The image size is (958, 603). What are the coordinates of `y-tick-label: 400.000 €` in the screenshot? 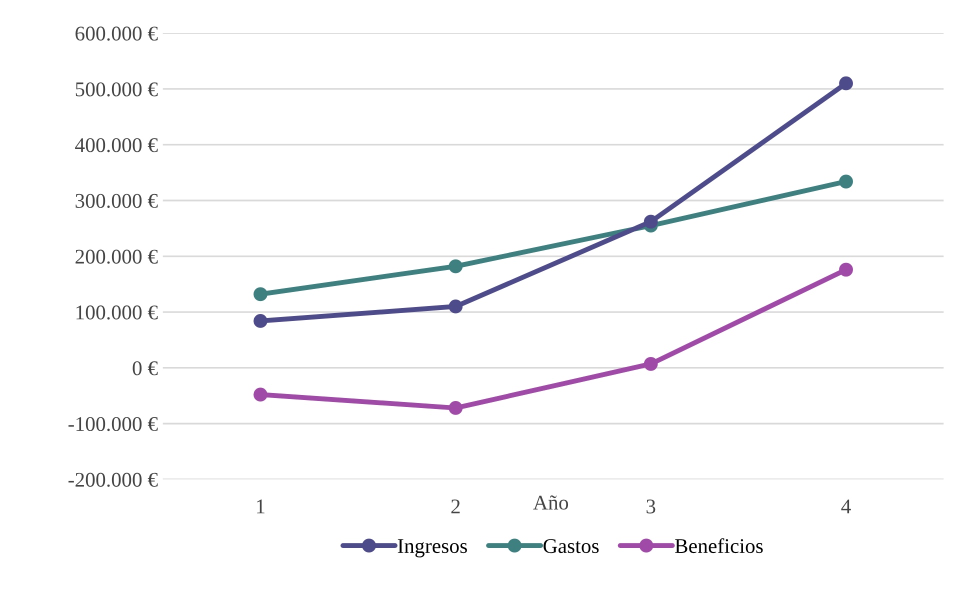 It's located at (116, 145).